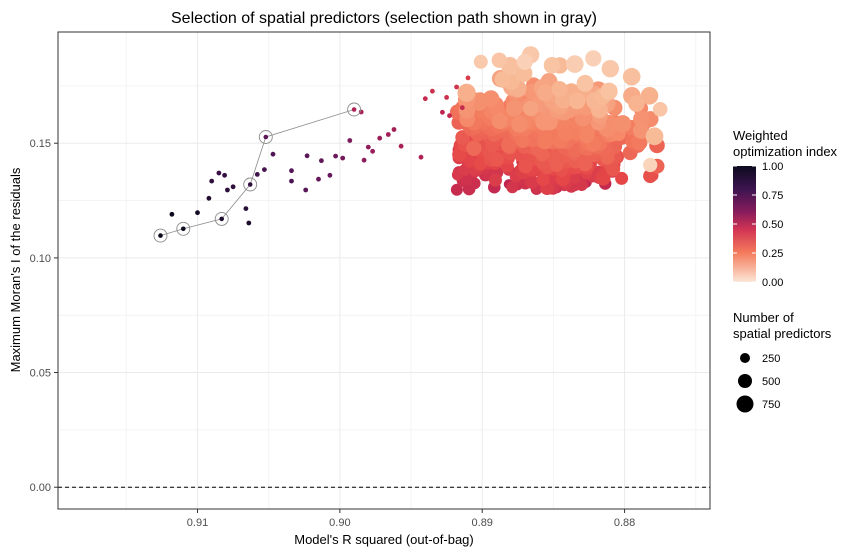 Image resolution: width=864 pixels, height=555 pixels. What do you see at coordinates (40, 144) in the screenshot?
I see `y-tick-label: 0.15` at bounding box center [40, 144].